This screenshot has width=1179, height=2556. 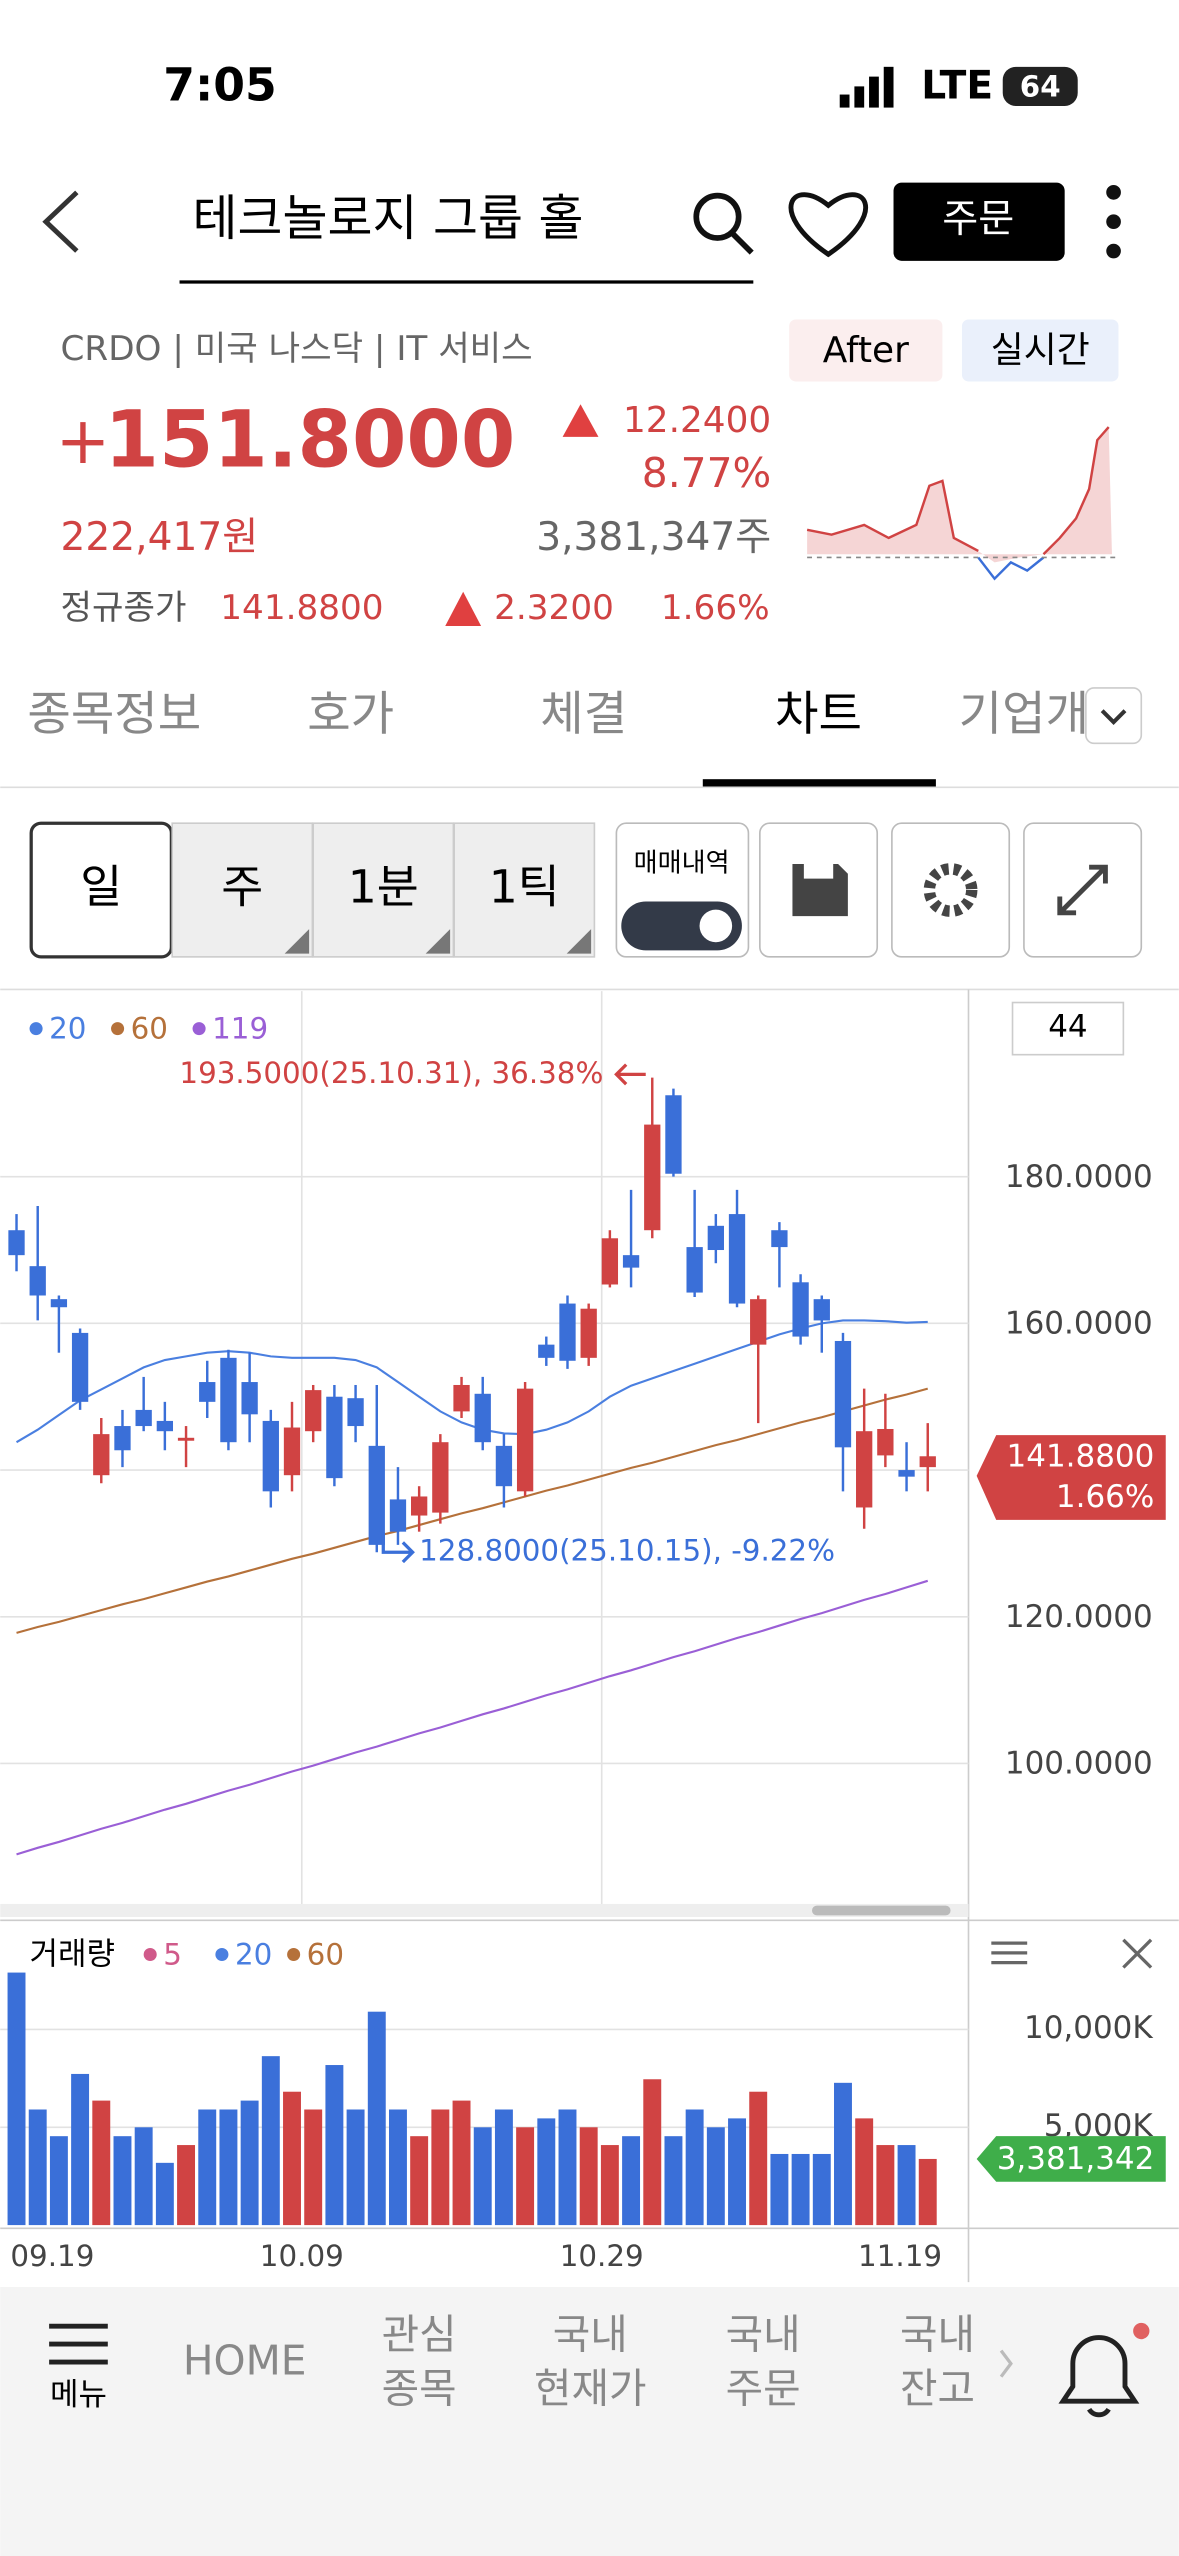 I want to click on y-tick-label: 100.0000, so click(x=1079, y=1764).